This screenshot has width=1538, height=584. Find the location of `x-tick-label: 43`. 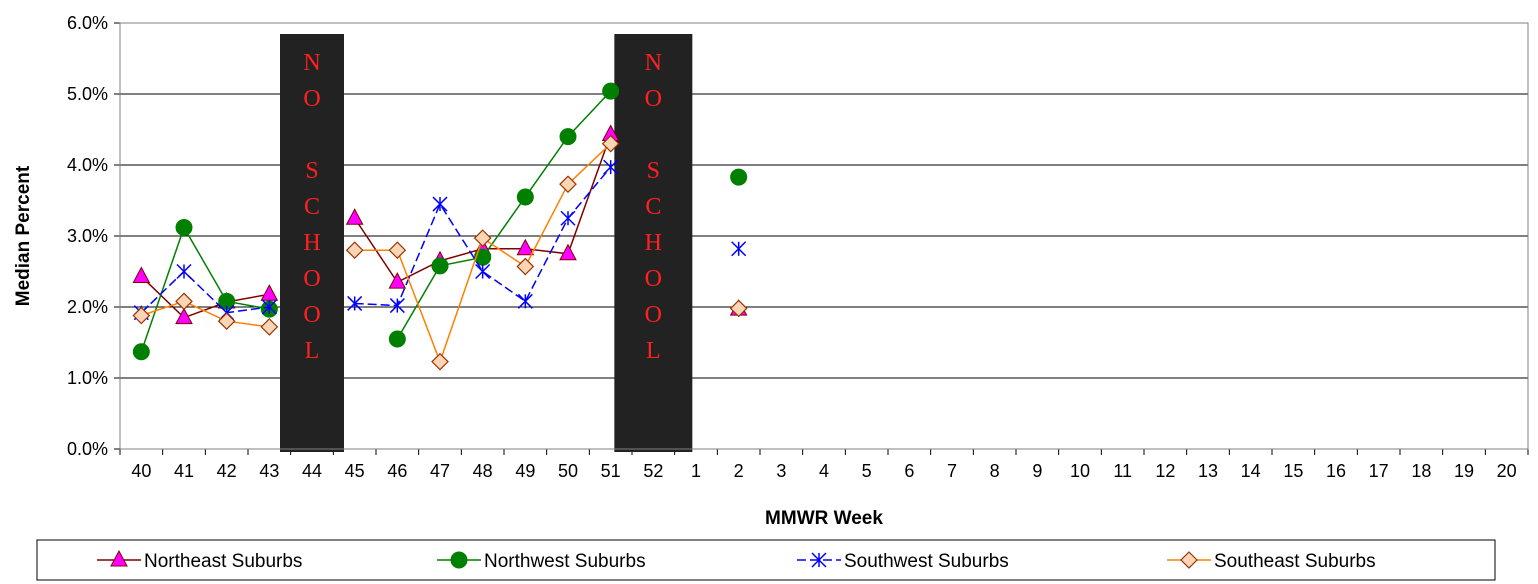

x-tick-label: 43 is located at coordinates (269, 471).